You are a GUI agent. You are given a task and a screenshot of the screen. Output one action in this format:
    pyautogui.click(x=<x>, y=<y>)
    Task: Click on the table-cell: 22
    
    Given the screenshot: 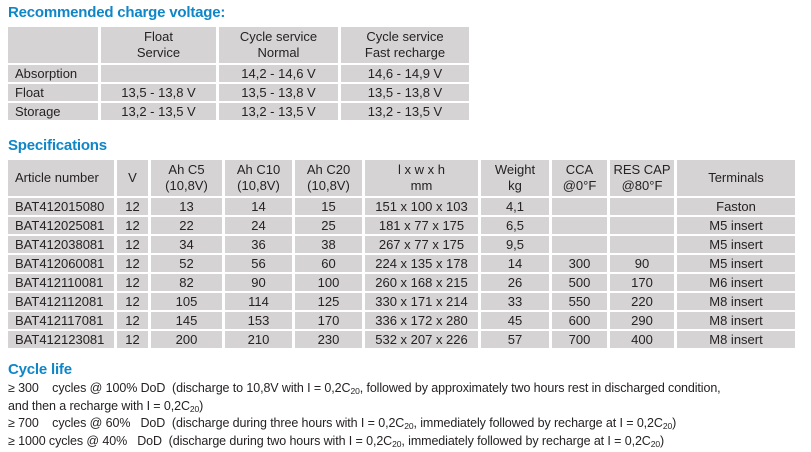 What is the action you would take?
    pyautogui.click(x=186, y=225)
    